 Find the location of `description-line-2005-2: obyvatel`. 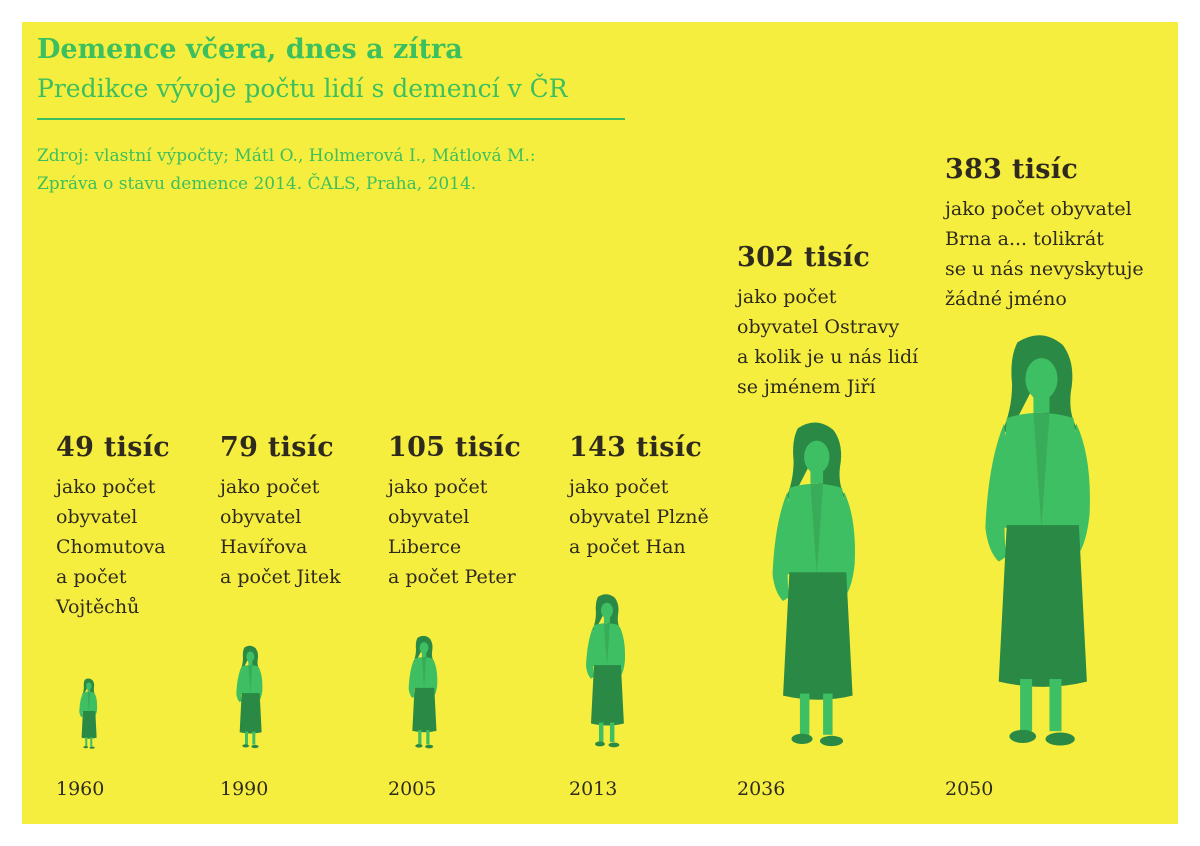

description-line-2005-2: obyvatel is located at coordinates (429, 517).